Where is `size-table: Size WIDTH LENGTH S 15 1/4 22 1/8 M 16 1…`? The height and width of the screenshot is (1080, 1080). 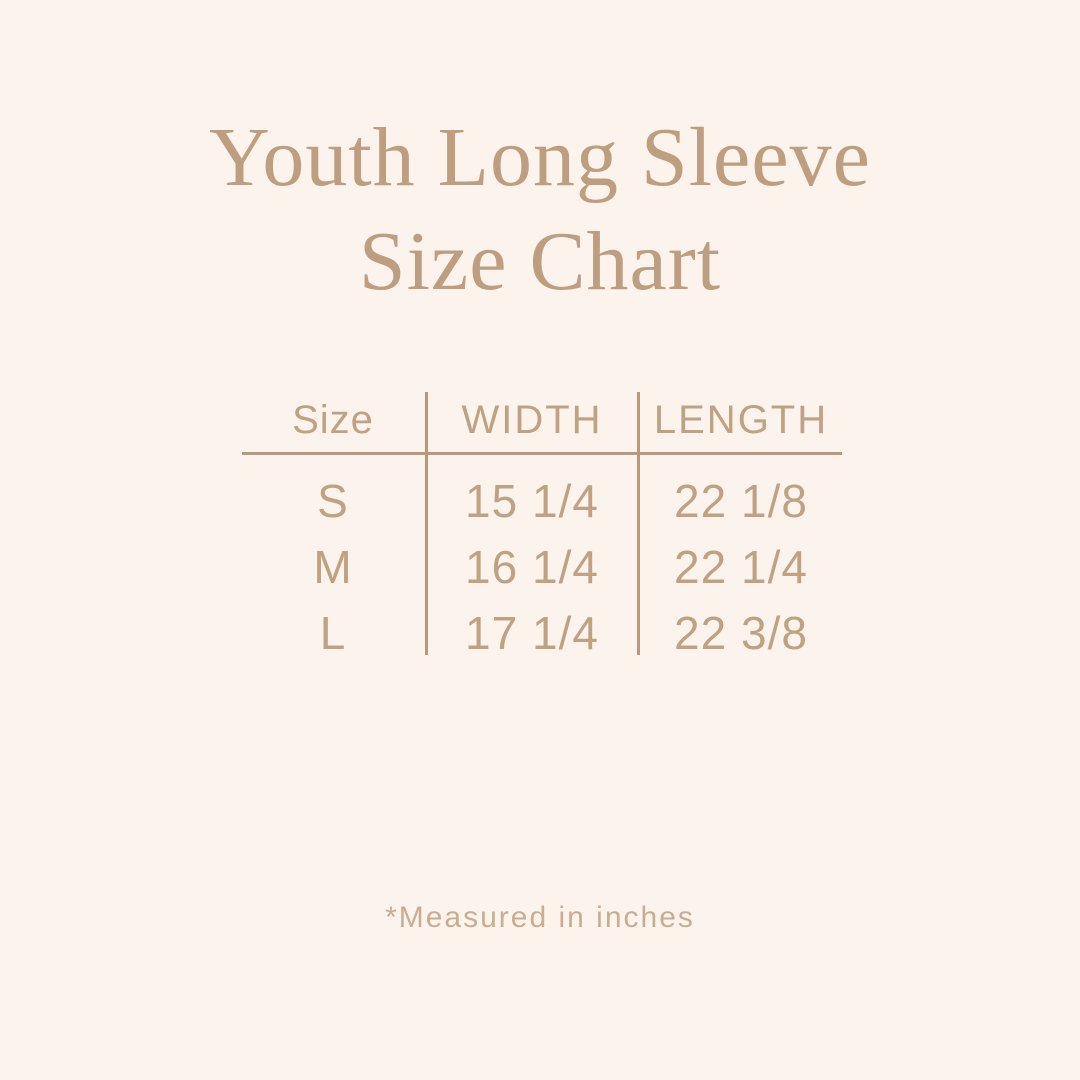
size-table: Size WIDTH LENGTH S 15 1/4 22 1/8 M 16 1… is located at coordinates (542, 529).